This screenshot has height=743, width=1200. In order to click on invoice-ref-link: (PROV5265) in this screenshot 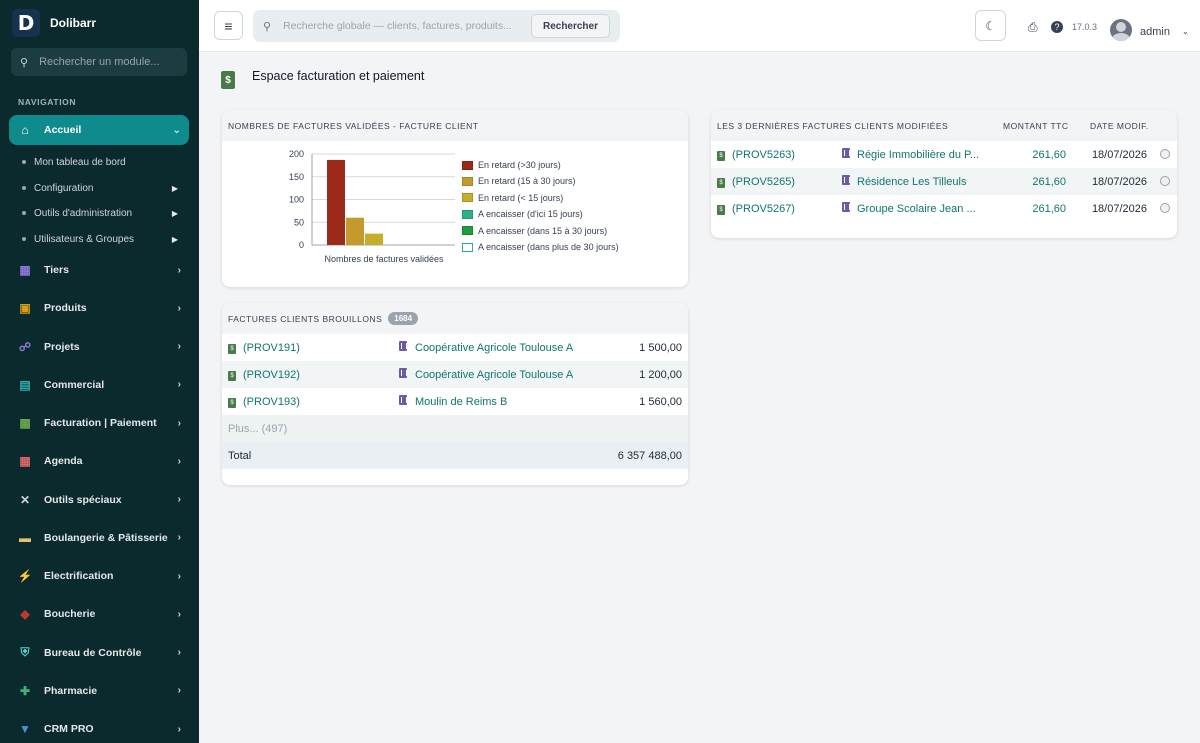, I will do `click(763, 181)`.